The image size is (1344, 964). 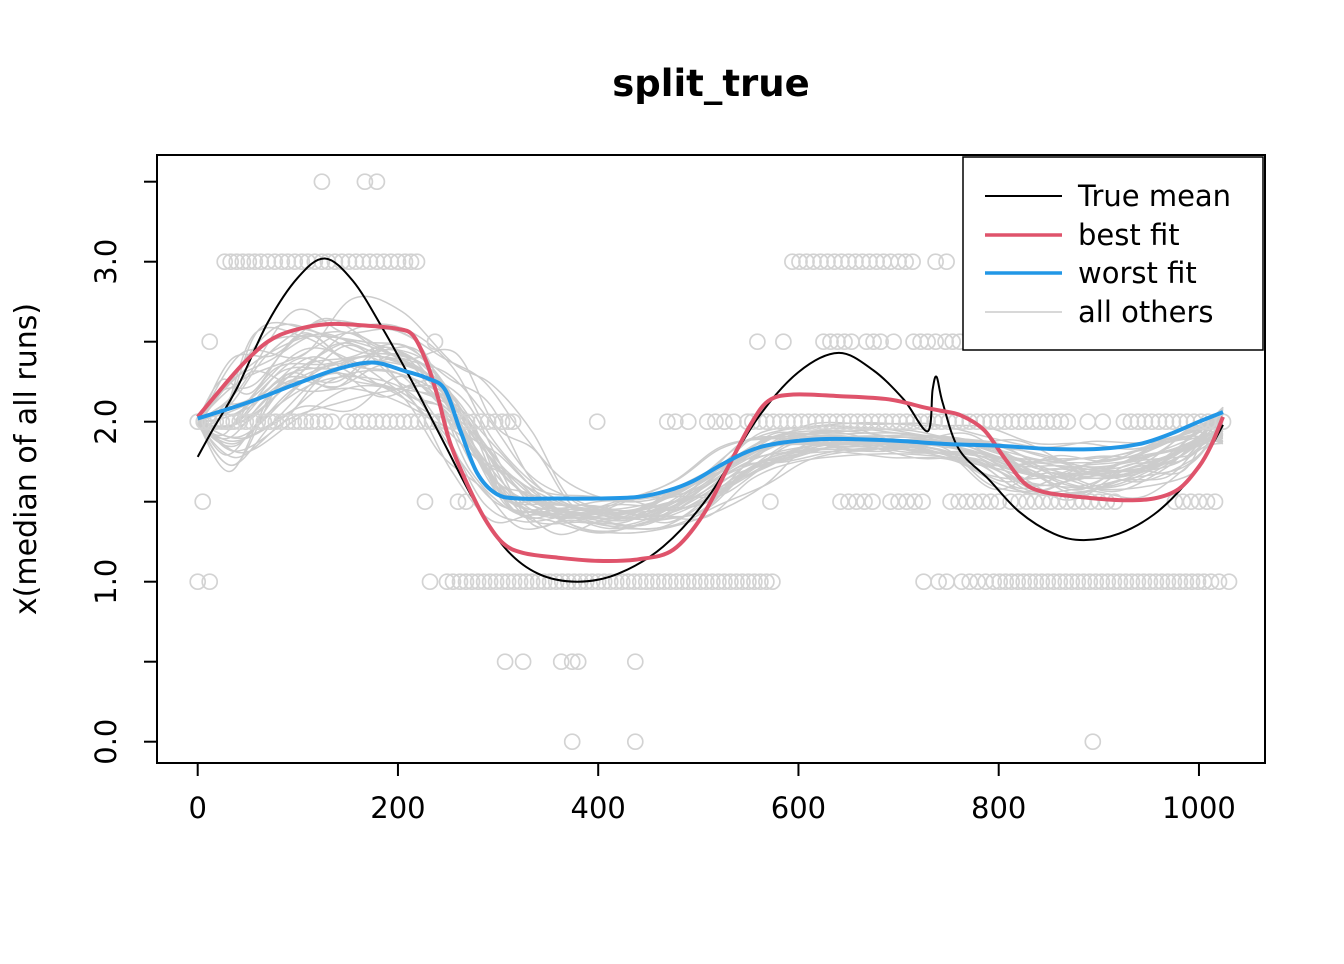 I want to click on chart-title: split_true, so click(x=710, y=83).